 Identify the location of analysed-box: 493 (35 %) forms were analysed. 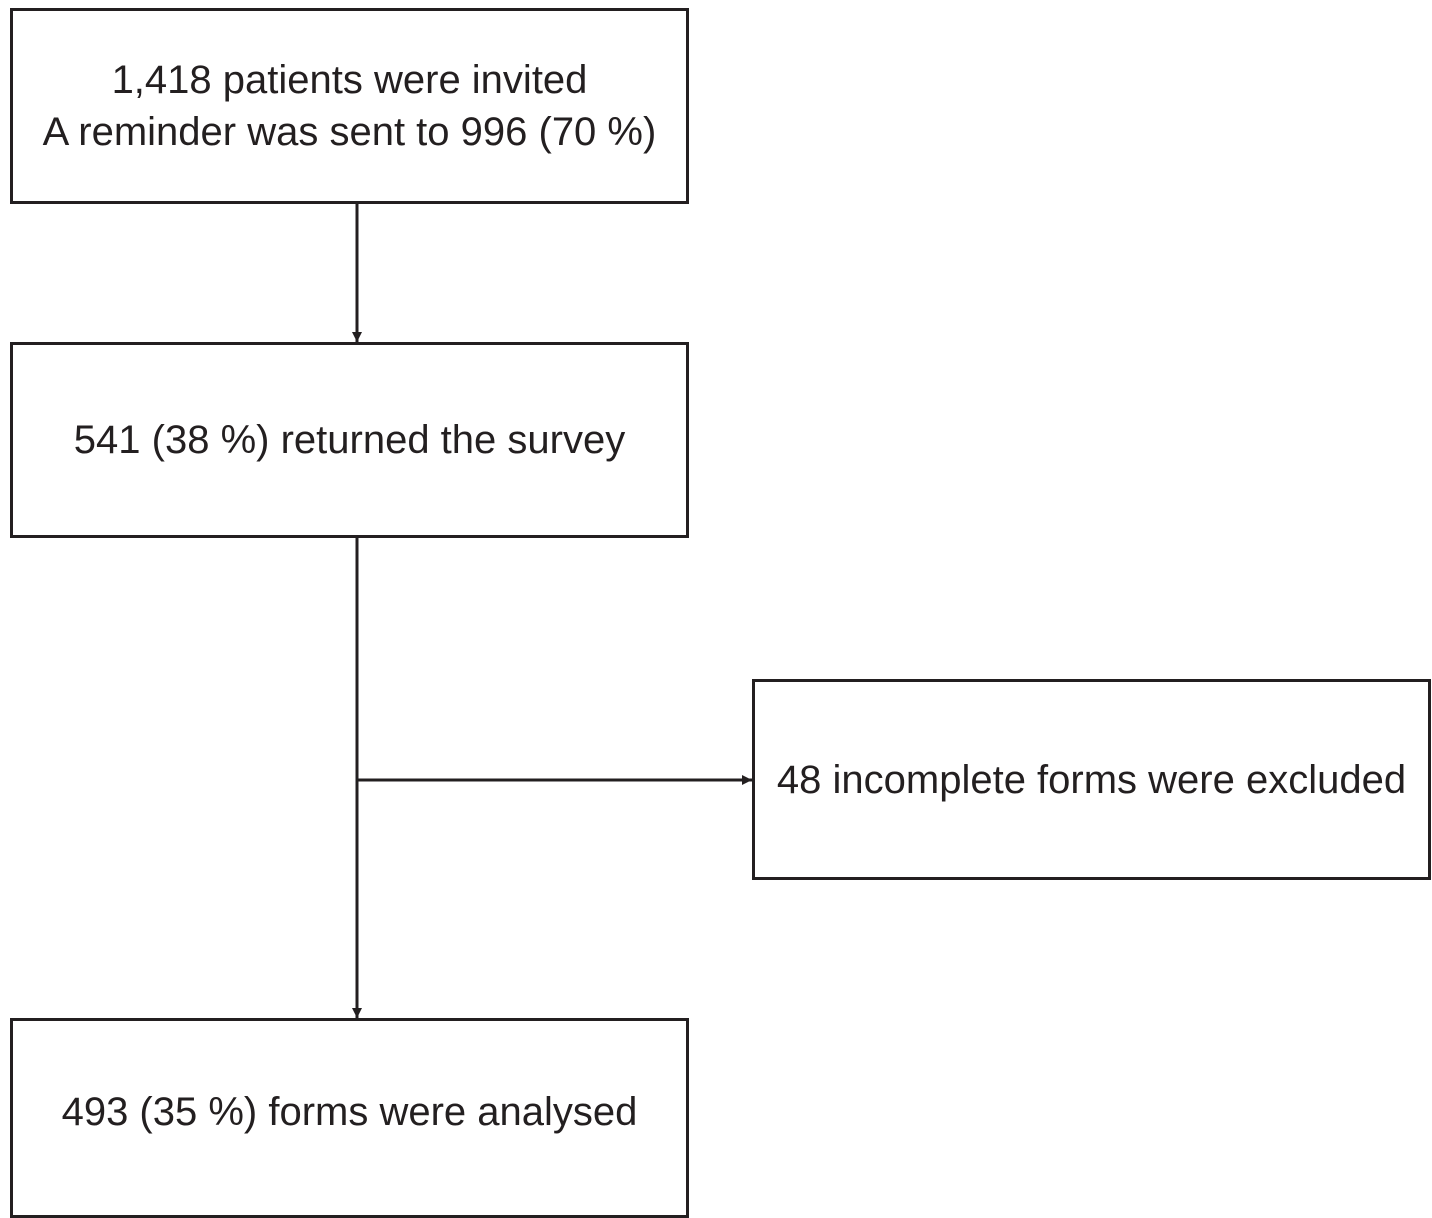
(349, 1118).